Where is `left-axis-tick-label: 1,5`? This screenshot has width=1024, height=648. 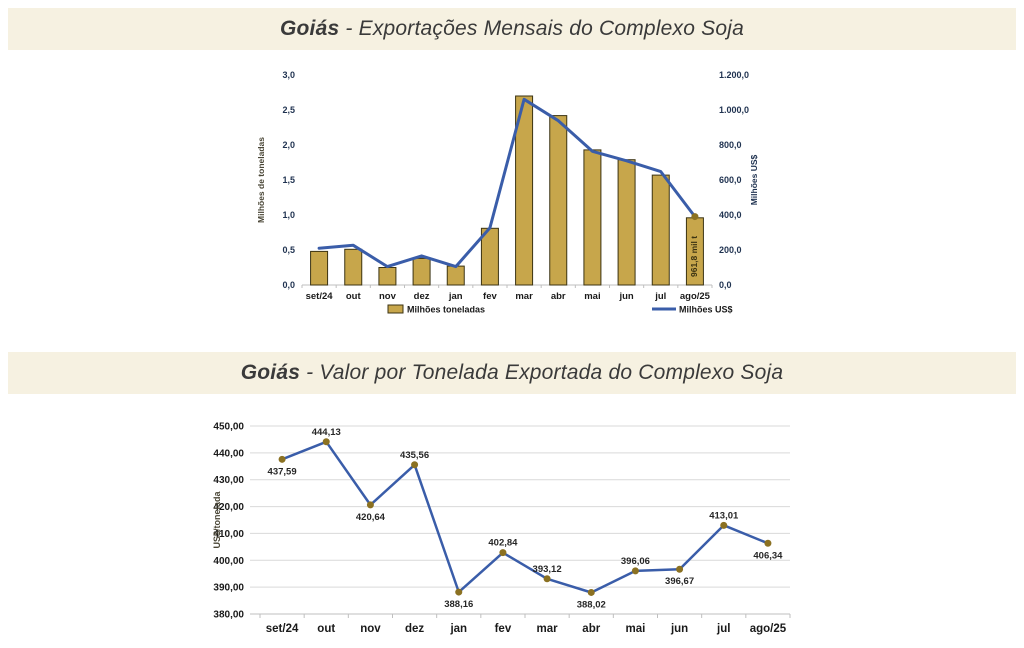 left-axis-tick-label: 1,5 is located at coordinates (288, 180).